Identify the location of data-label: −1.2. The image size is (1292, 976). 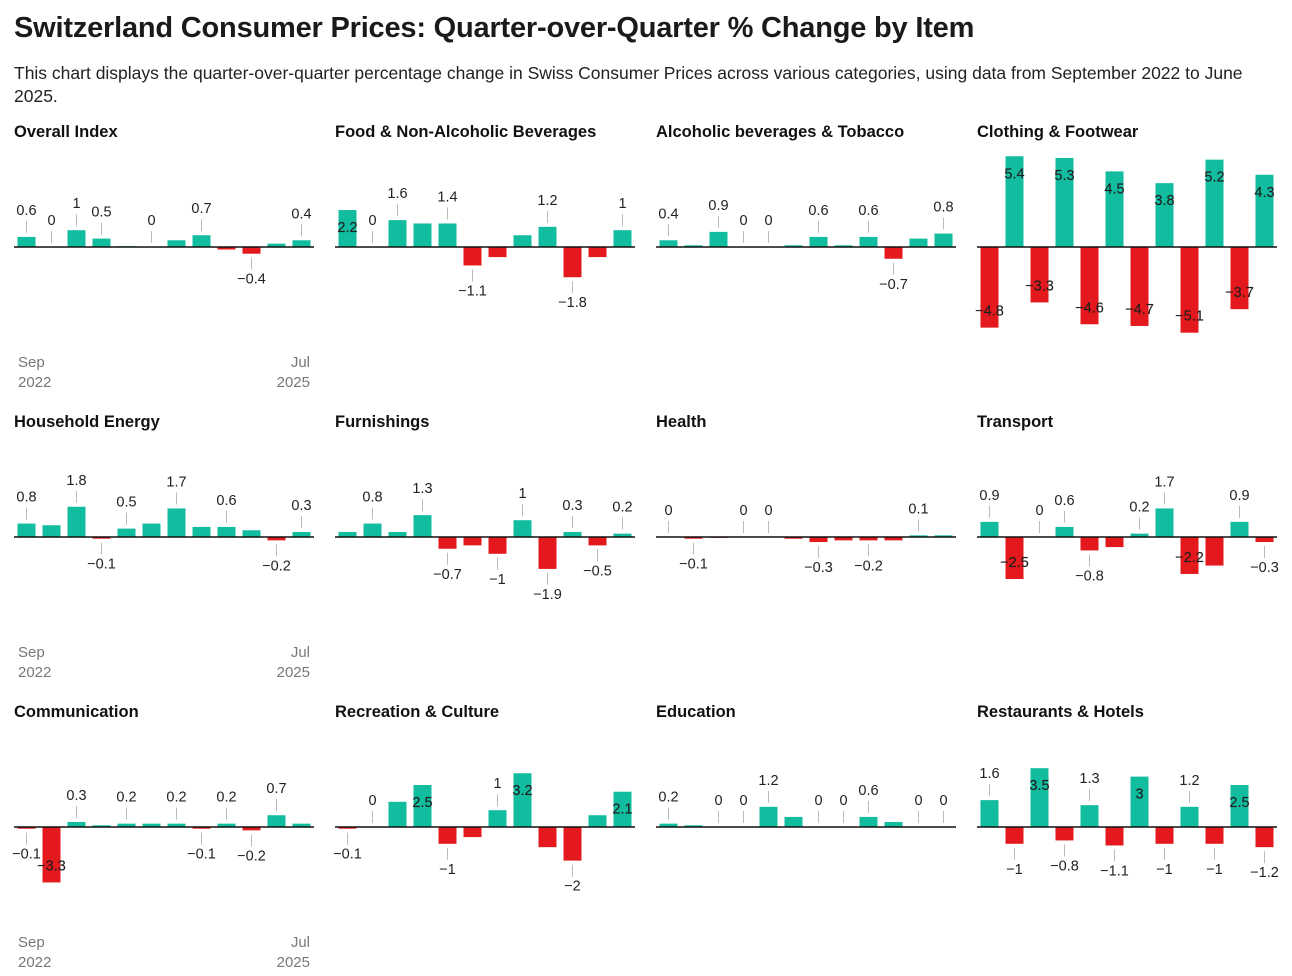
(1264, 873).